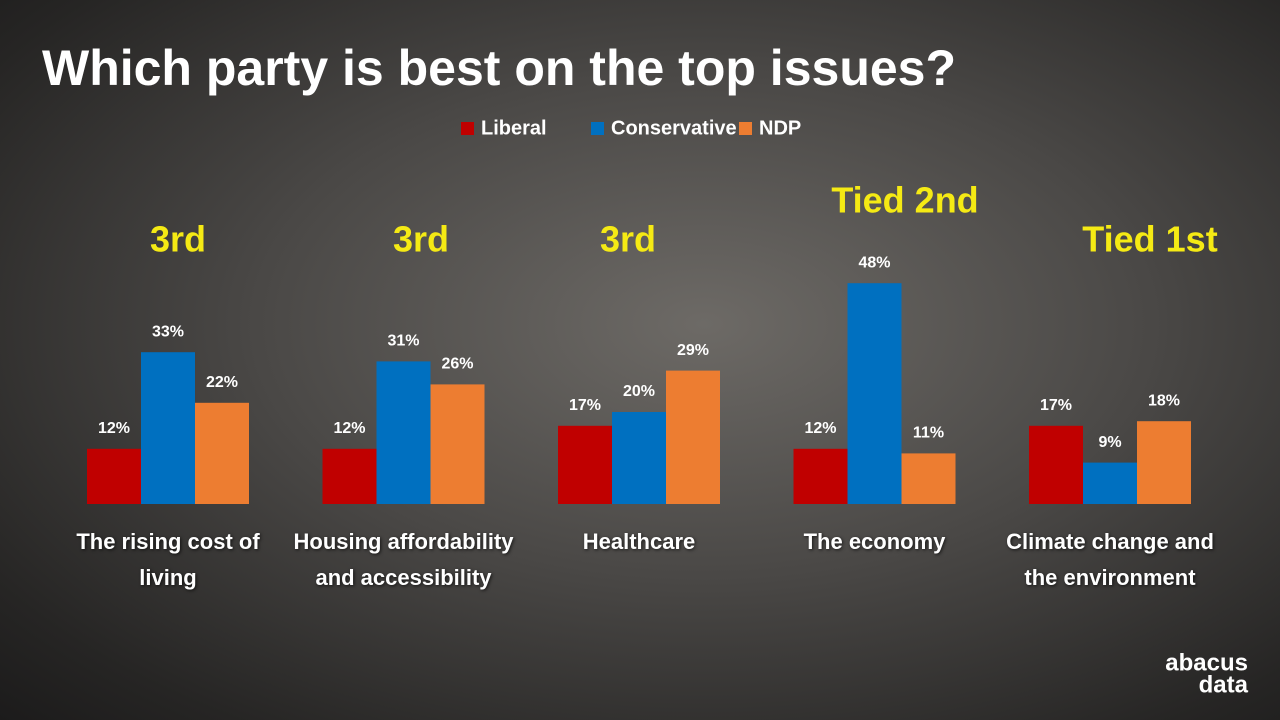 Image resolution: width=1280 pixels, height=720 pixels. I want to click on logo-text: data, so click(1224, 684).